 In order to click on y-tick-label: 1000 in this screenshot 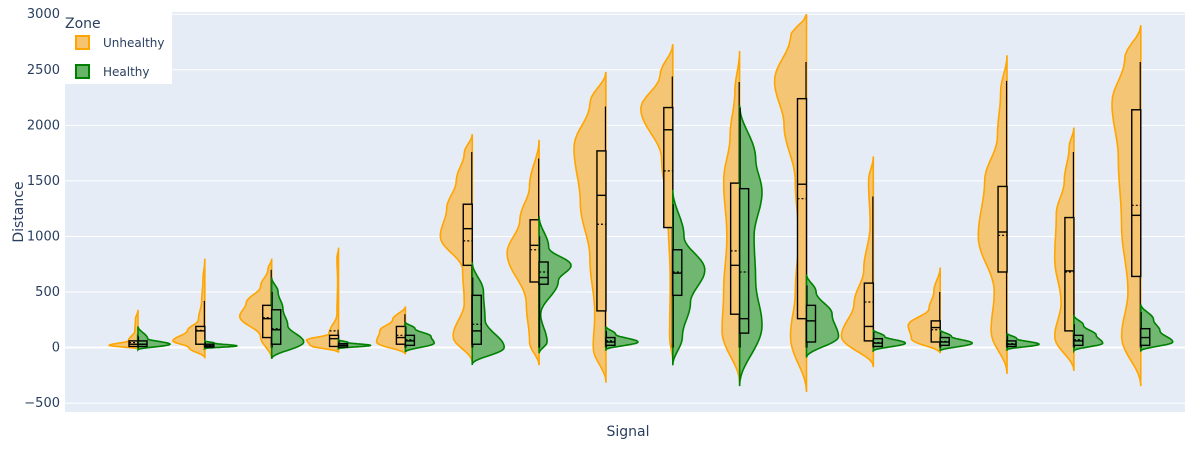, I will do `click(43, 236)`.